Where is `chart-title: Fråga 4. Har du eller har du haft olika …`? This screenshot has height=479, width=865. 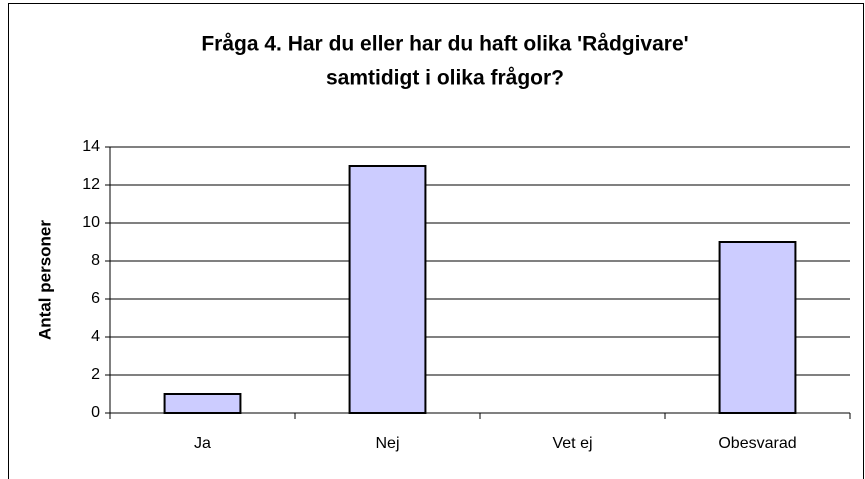
chart-title: Fråga 4. Har du eller har du haft olika … is located at coordinates (444, 44).